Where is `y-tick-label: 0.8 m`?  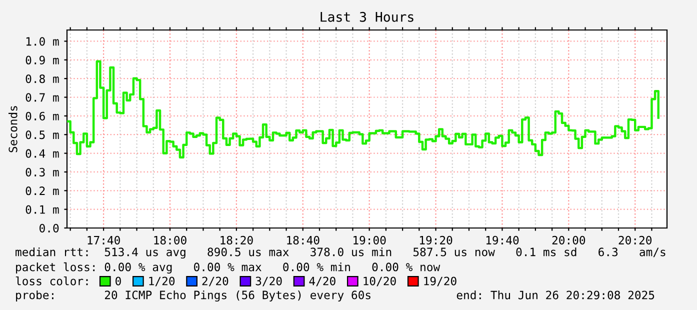 y-tick-label: 0.8 m is located at coordinates (42, 79).